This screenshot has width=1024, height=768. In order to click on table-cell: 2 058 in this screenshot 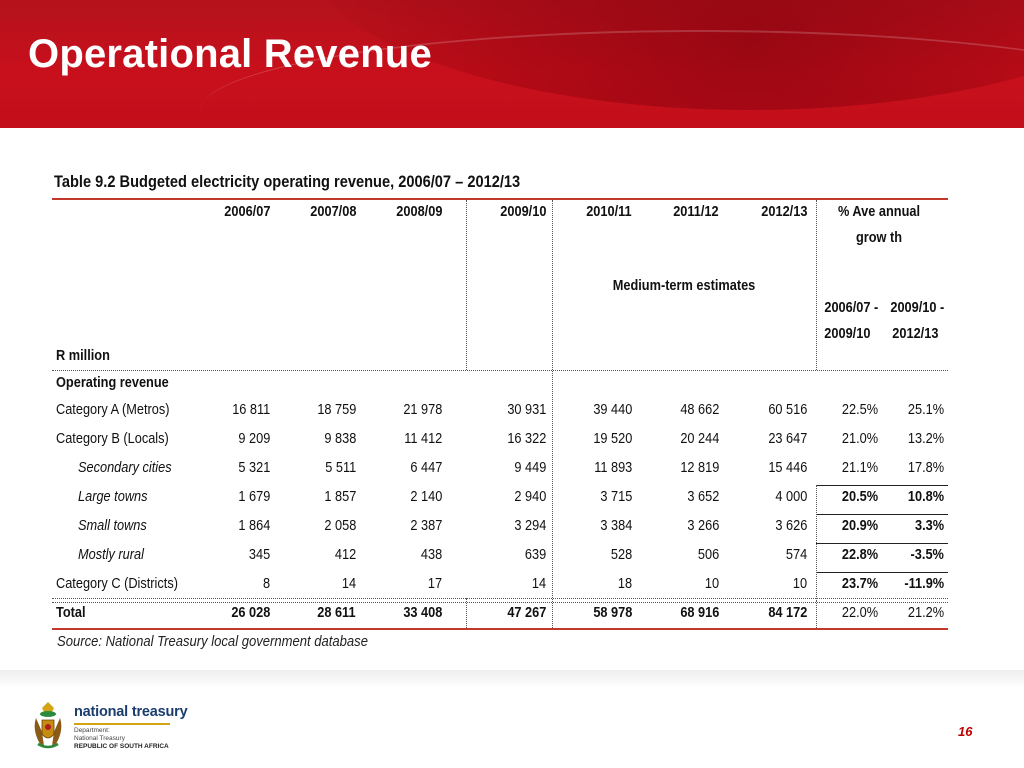, I will do `click(340, 526)`.